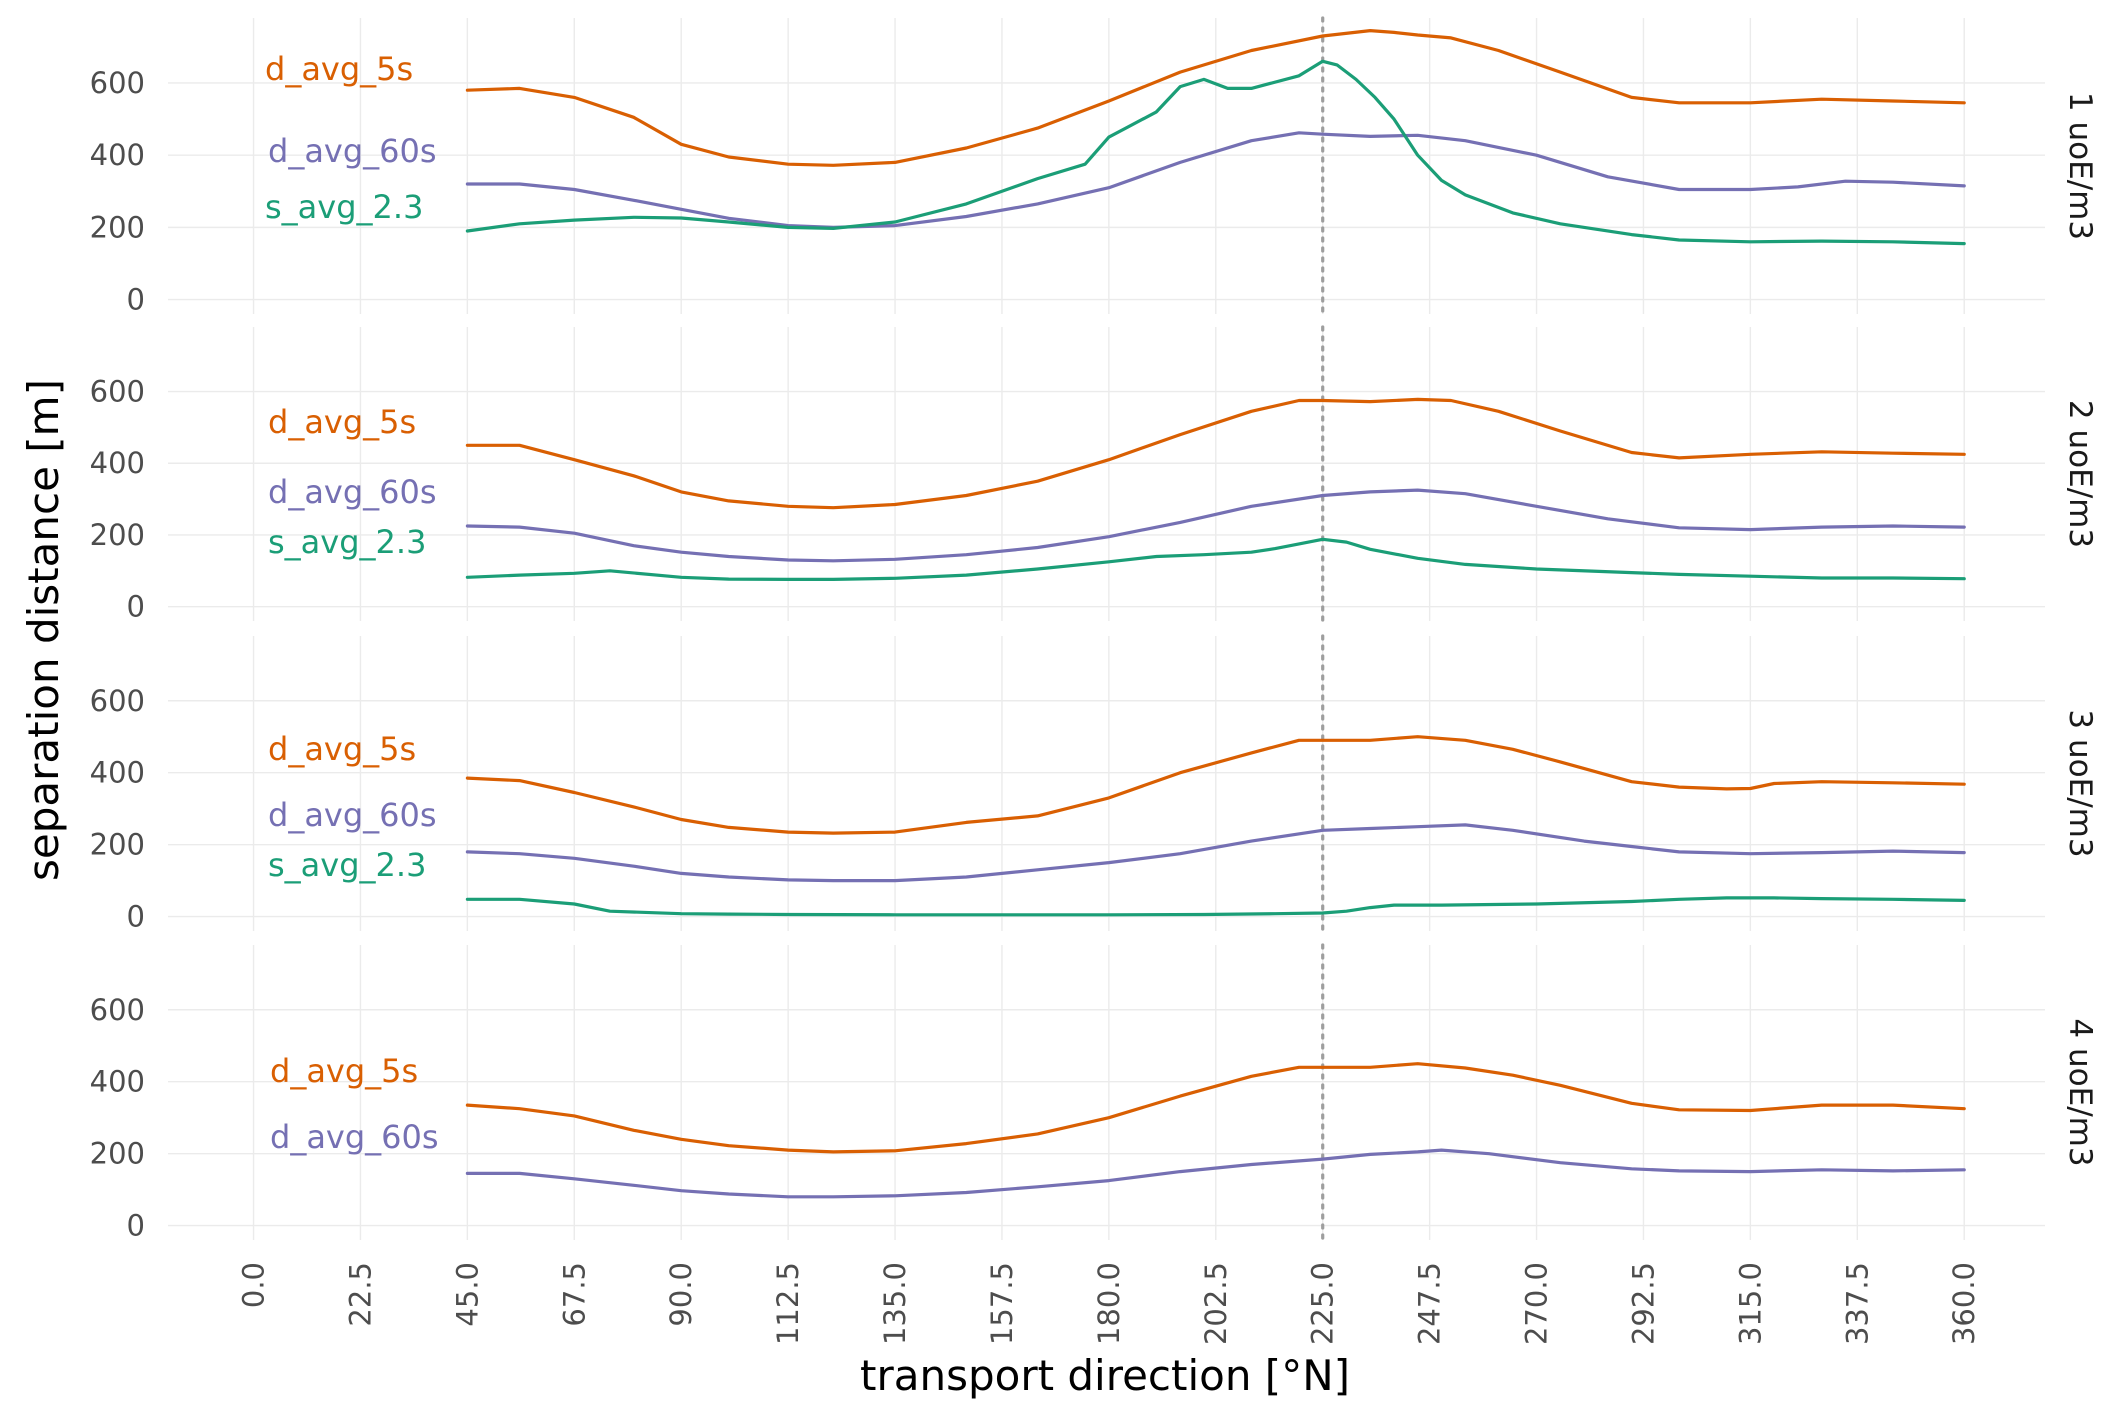  I want to click on x-tick-label: 22.5, so click(360, 1294).